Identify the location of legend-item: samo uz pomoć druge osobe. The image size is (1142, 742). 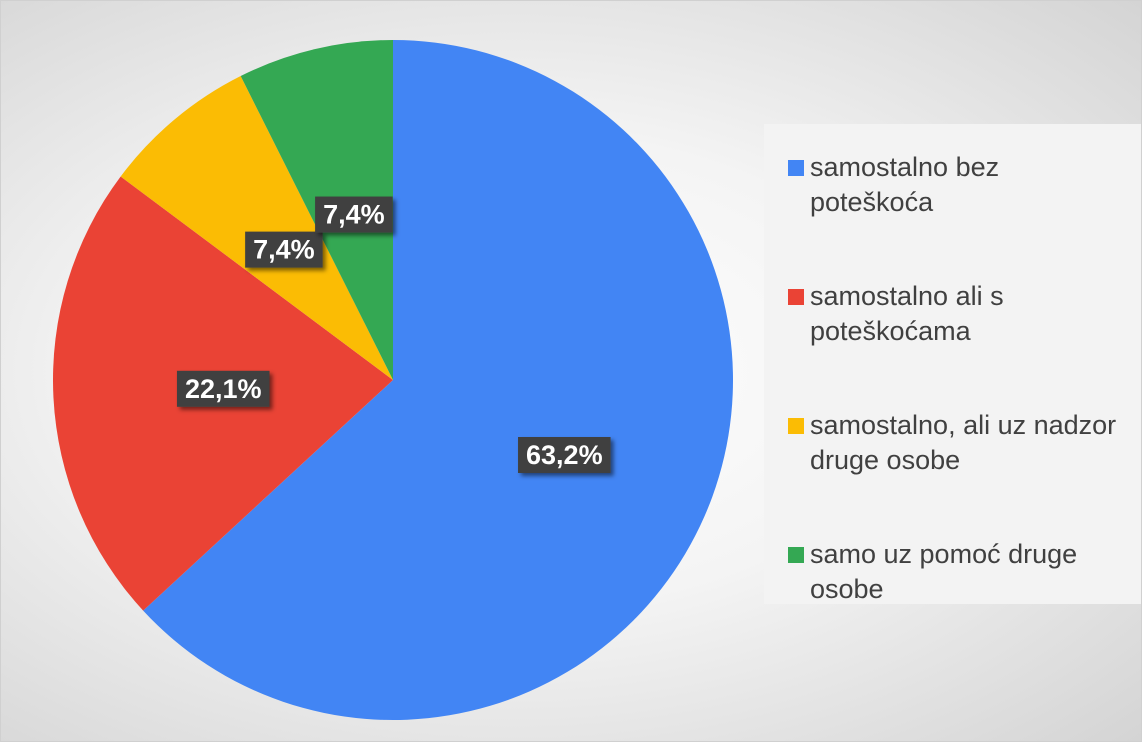
(955, 601).